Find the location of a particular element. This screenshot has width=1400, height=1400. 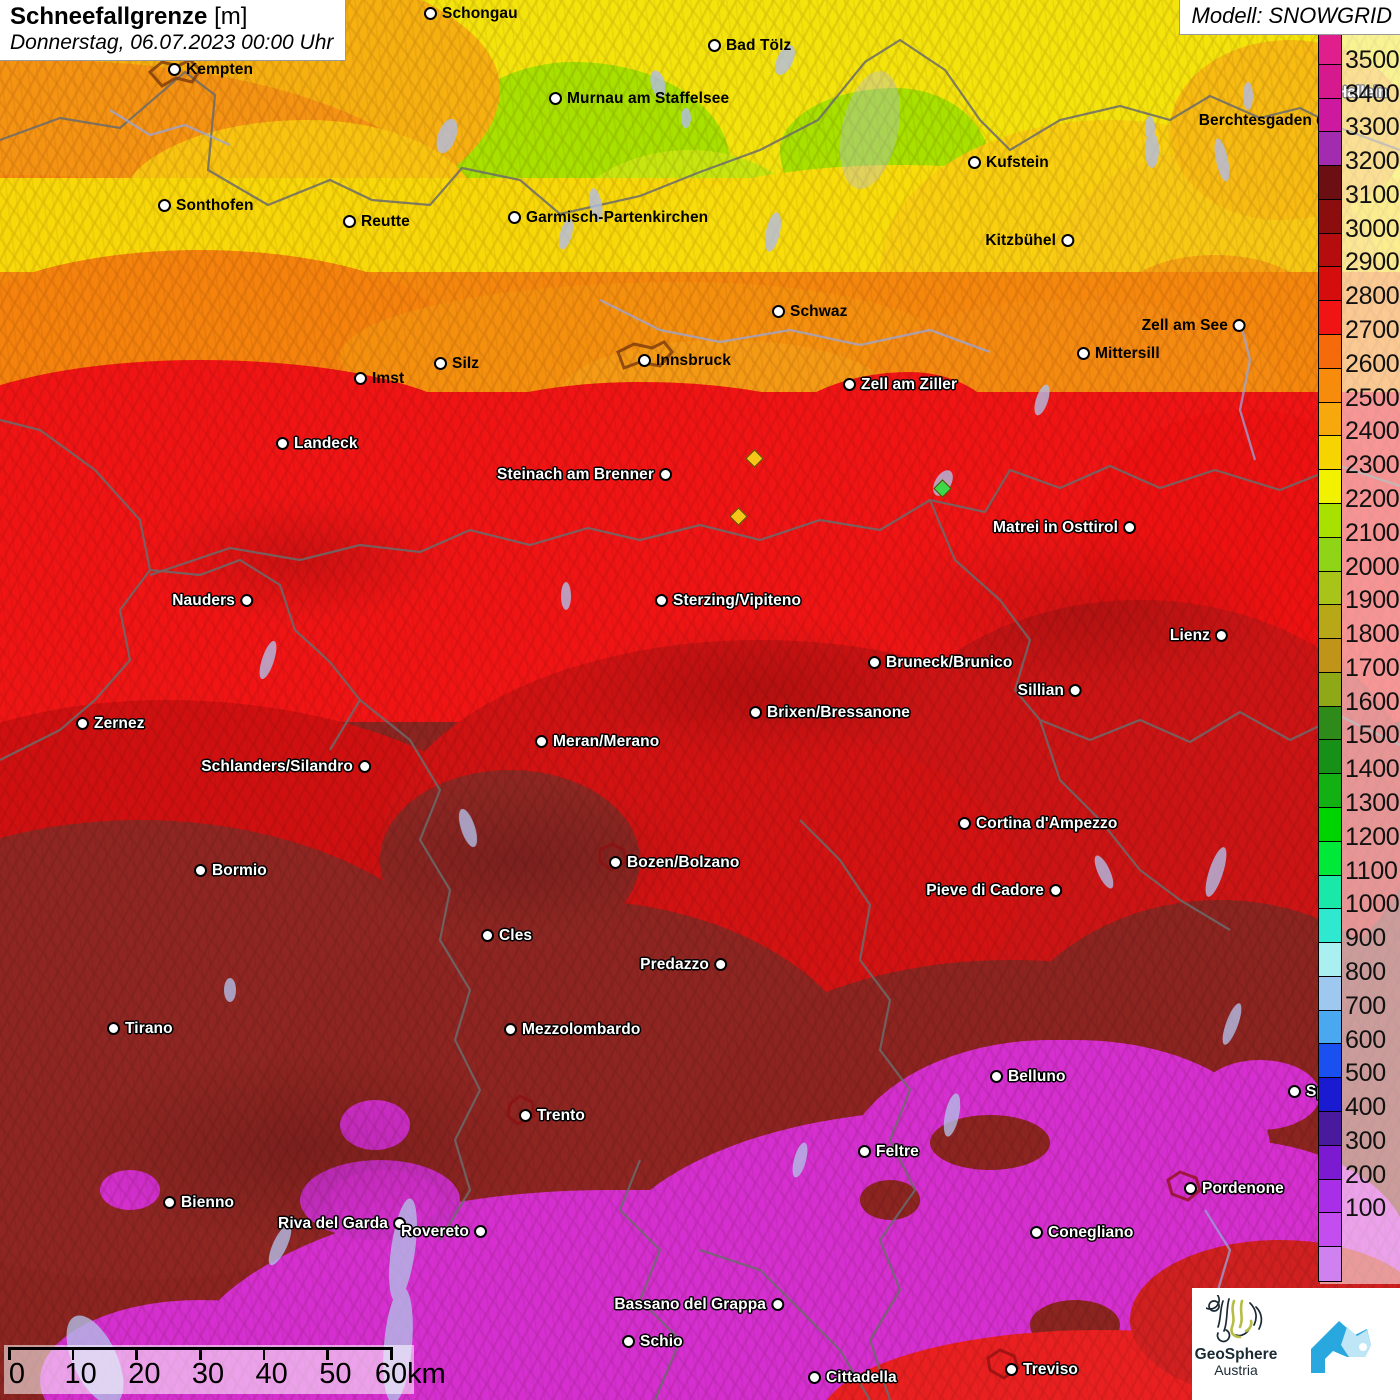

city-marker: Conegliano is located at coordinates (1081, 1233).